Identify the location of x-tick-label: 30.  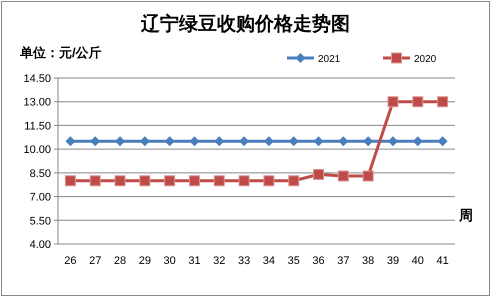
(170, 261).